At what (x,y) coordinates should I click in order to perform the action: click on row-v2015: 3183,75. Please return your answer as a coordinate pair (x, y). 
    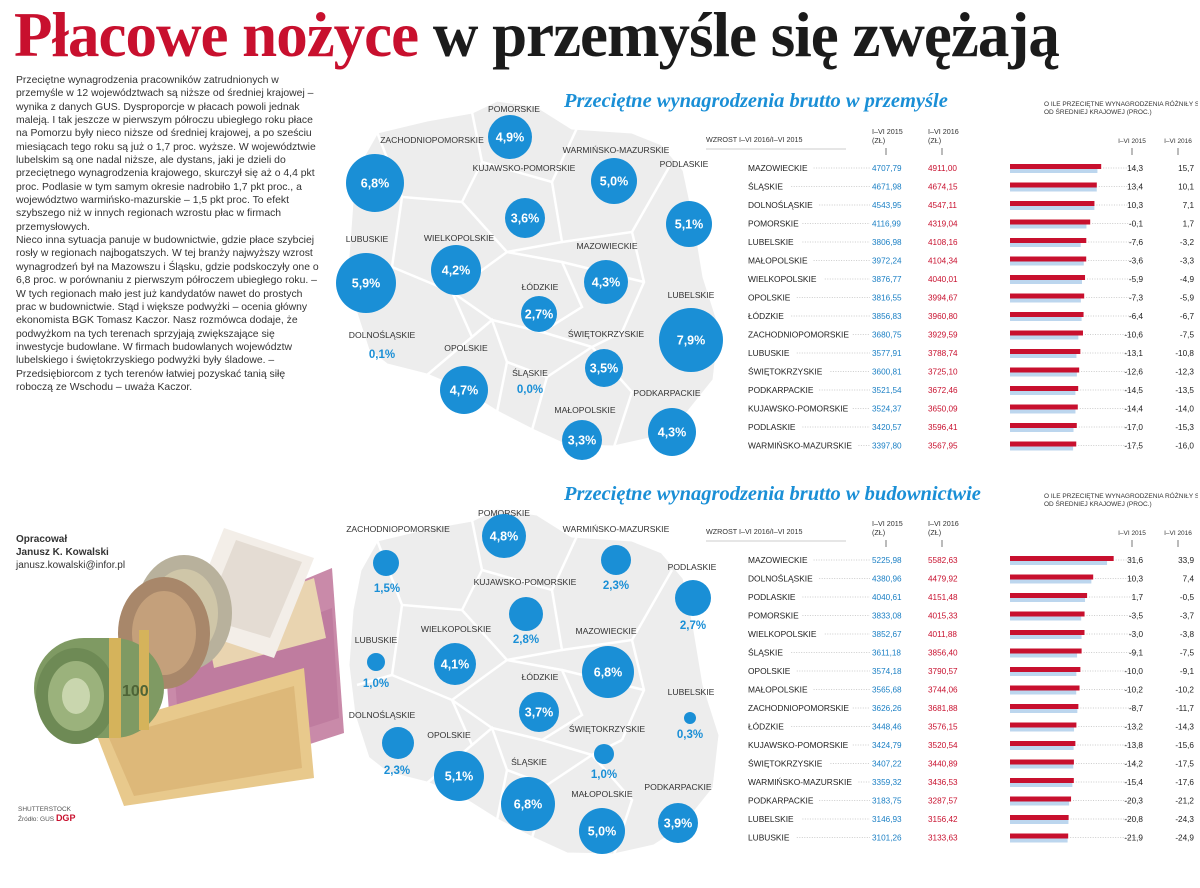
    Looking at the image, I should click on (887, 801).